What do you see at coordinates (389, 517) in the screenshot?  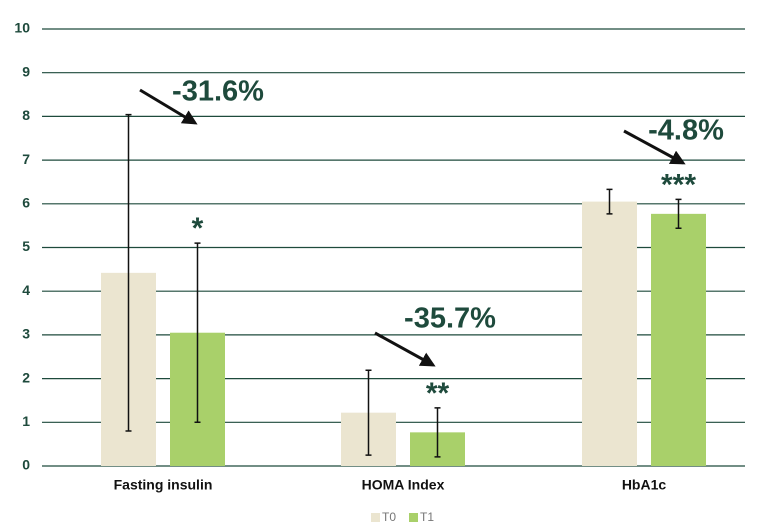 I see `legend-label: T0` at bounding box center [389, 517].